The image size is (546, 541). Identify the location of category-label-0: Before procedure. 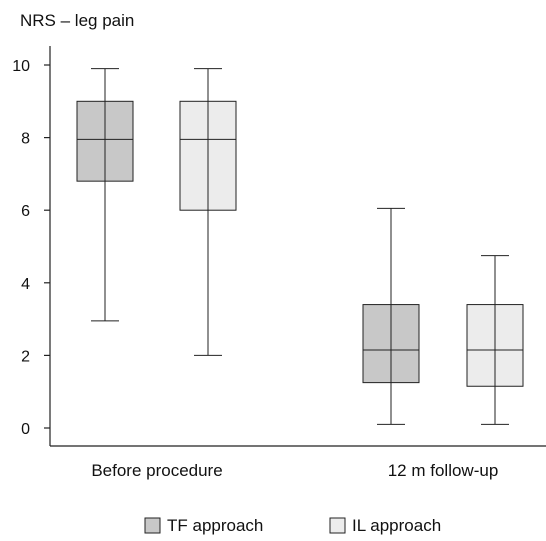
(156, 470).